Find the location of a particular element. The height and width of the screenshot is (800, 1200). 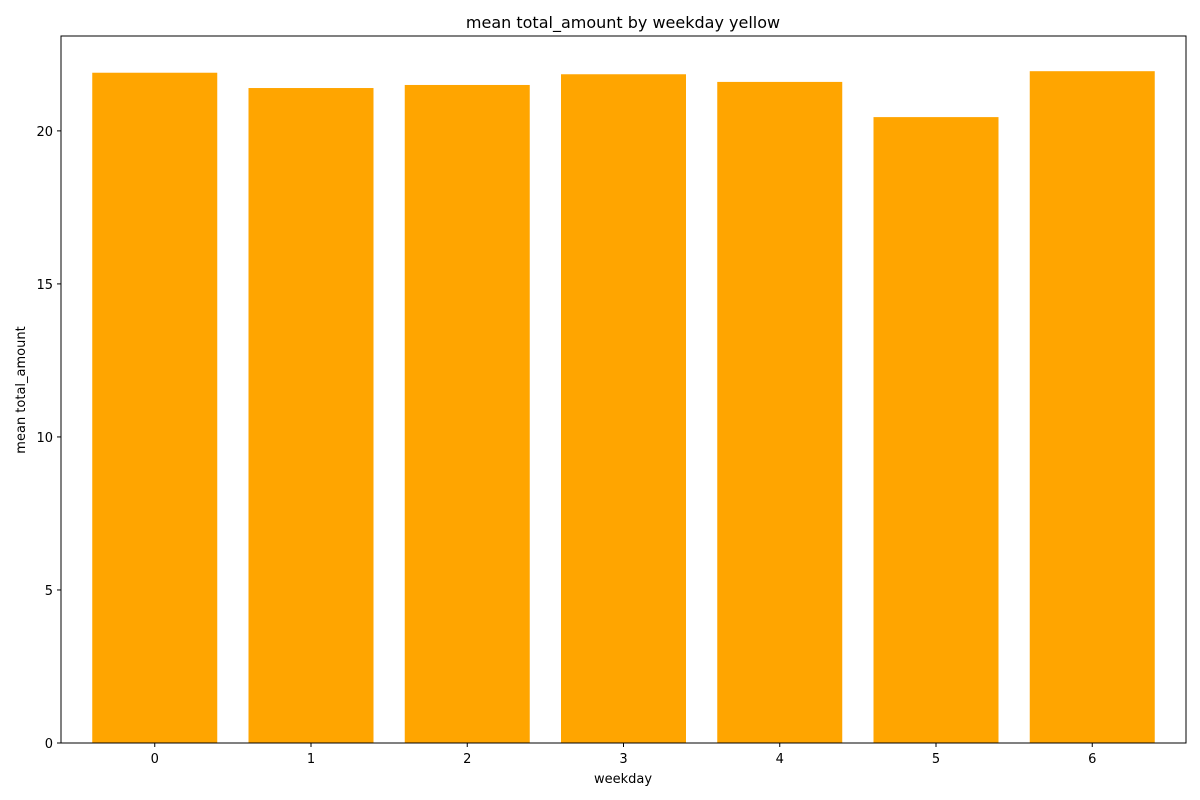

chart-title: mean total_amount by weekday yellow is located at coordinates (623, 23).